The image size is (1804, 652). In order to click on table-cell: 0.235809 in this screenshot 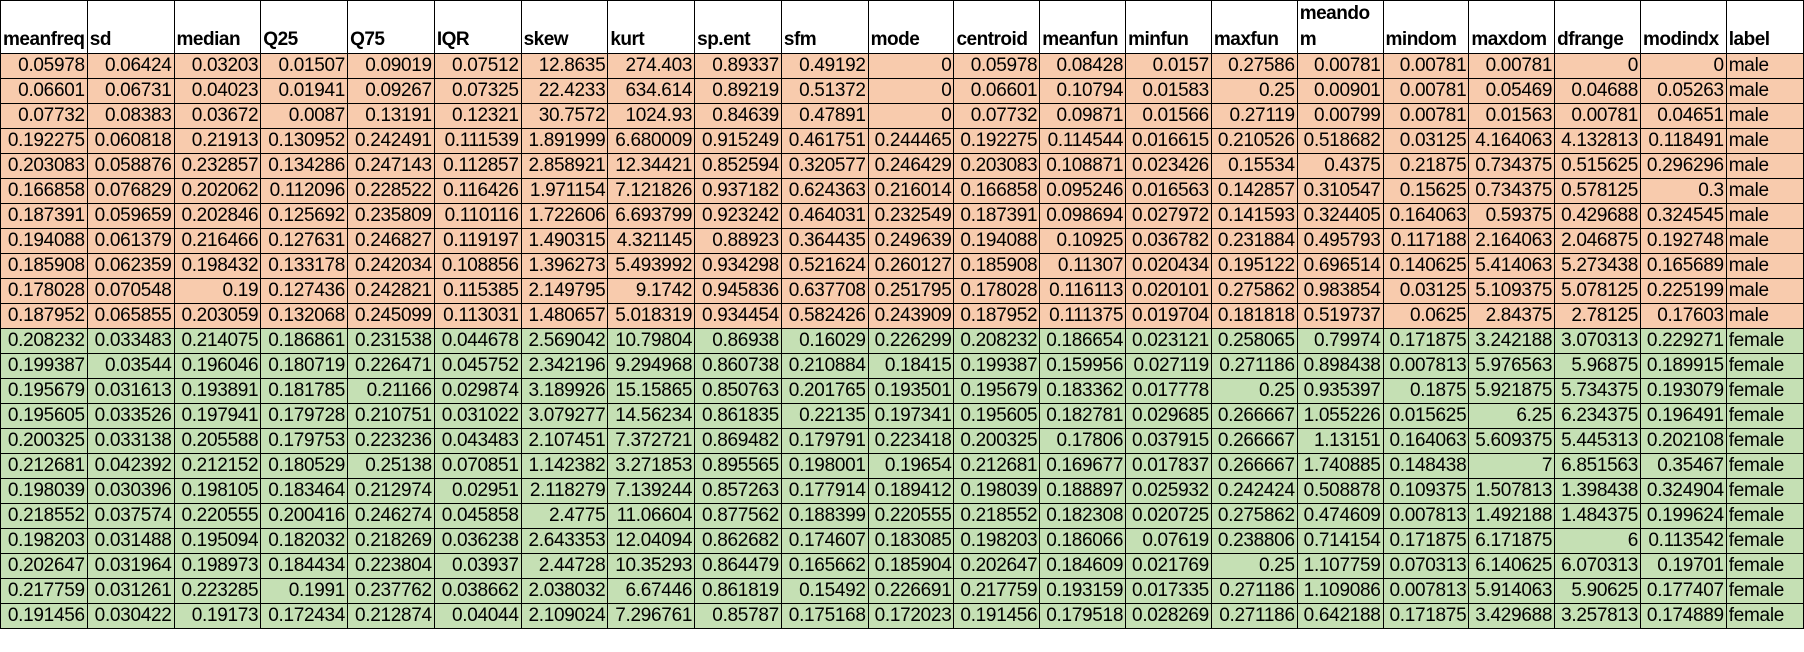, I will do `click(391, 216)`.